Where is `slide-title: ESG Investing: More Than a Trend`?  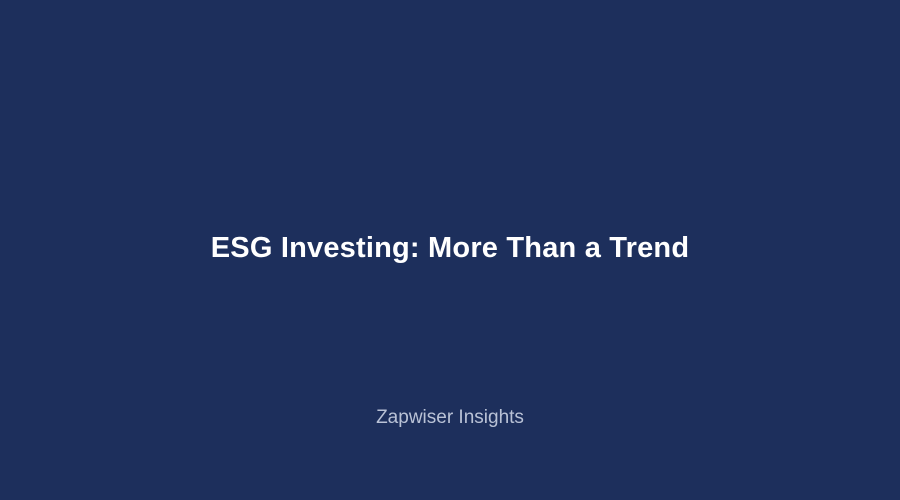 slide-title: ESG Investing: More Than a Trend is located at coordinates (450, 248).